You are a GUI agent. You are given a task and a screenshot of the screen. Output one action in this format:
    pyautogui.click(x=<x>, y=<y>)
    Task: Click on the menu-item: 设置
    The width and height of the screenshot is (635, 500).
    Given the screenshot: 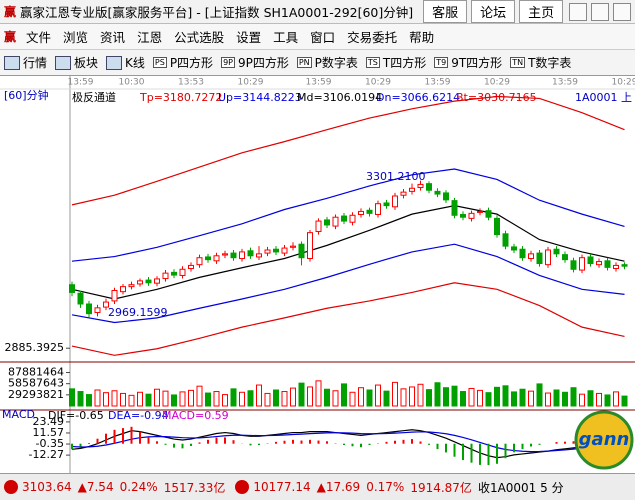 What is the action you would take?
    pyautogui.click(x=249, y=37)
    